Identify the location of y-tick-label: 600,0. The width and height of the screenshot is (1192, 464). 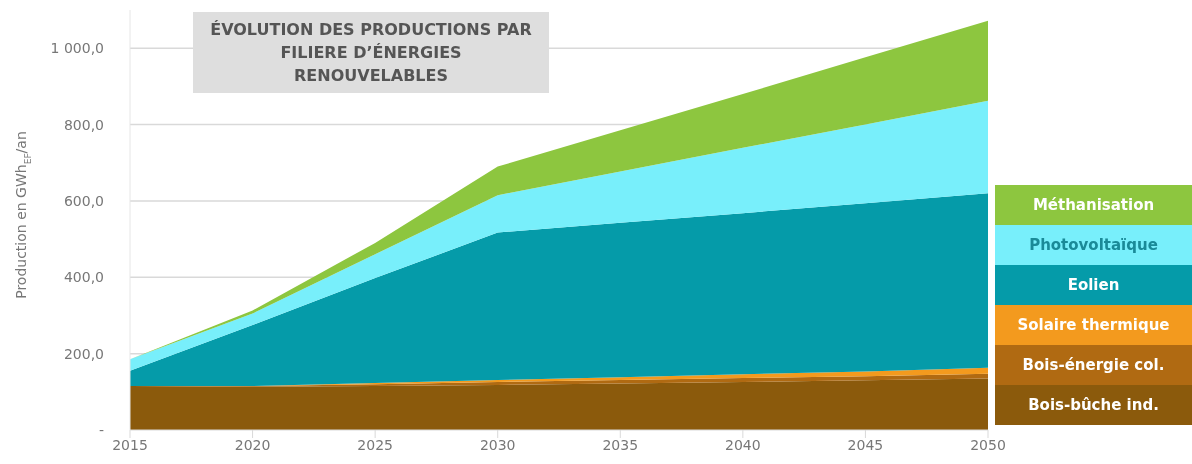
(83, 200).